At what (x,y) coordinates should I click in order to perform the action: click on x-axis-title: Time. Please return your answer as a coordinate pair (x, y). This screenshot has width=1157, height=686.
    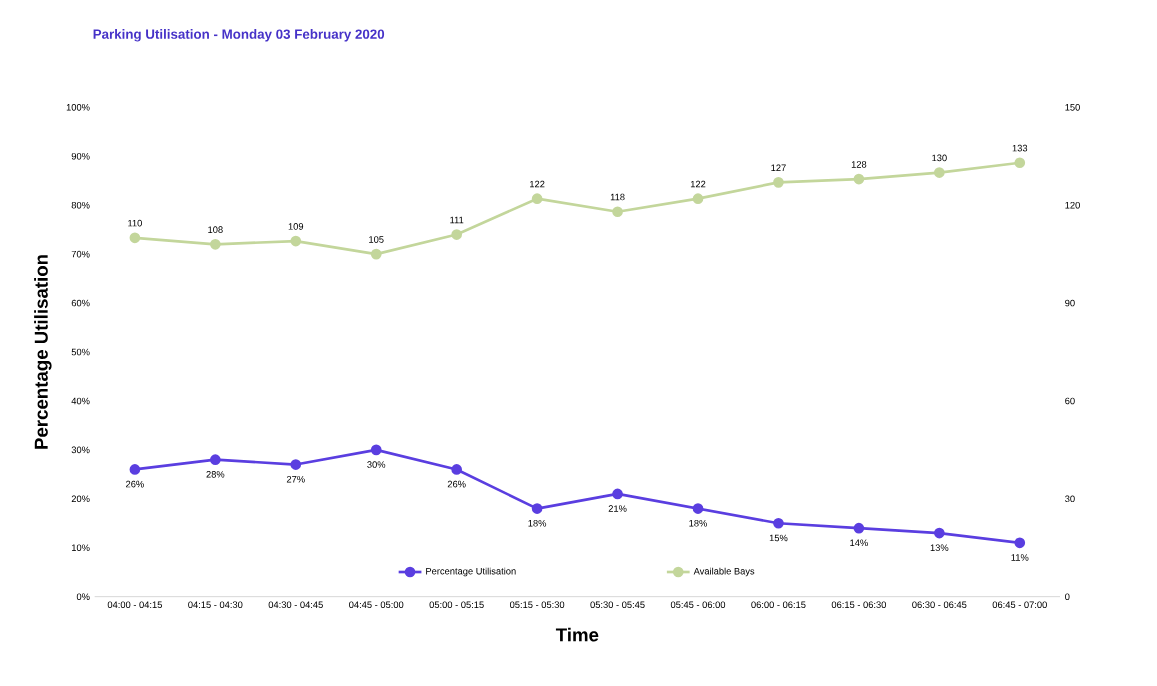
    Looking at the image, I should click on (577, 634).